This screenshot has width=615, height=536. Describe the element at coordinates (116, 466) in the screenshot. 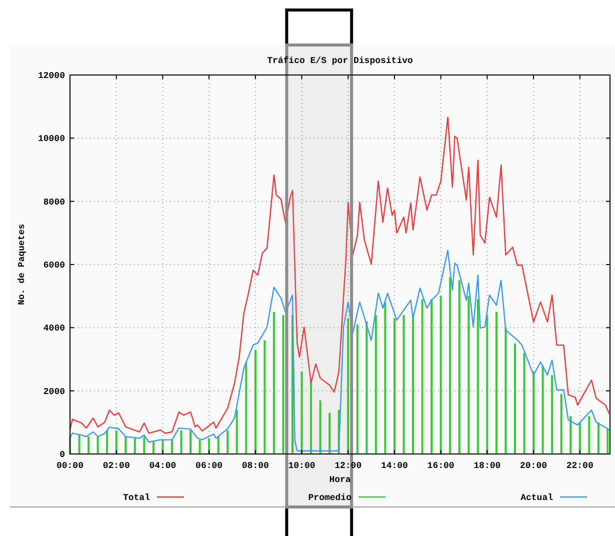

I see `x-tick-label: 02:00` at that location.